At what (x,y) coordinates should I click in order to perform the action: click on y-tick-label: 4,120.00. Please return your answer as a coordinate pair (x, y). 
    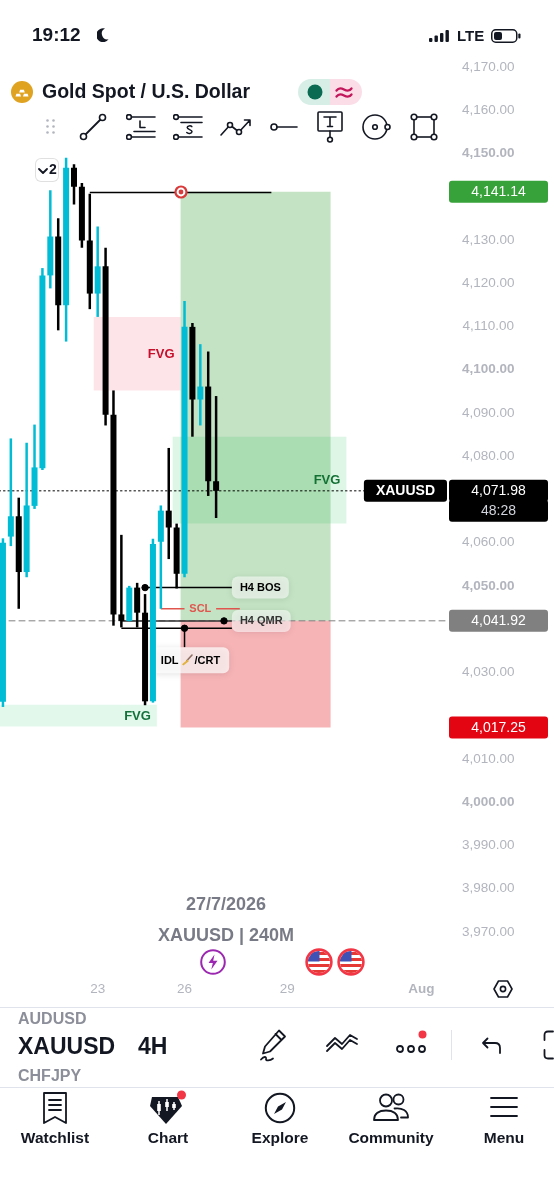
    Looking at the image, I should click on (488, 282).